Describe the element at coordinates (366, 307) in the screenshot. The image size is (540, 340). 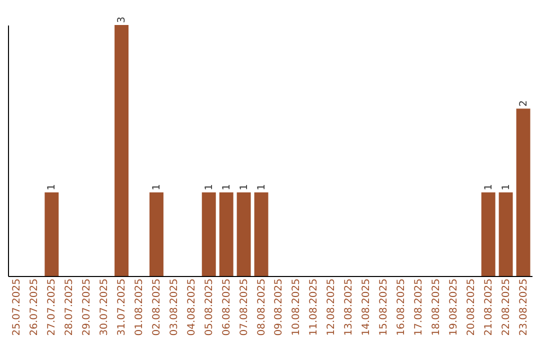
I see `x-tick-label: 14.08.2025` at that location.